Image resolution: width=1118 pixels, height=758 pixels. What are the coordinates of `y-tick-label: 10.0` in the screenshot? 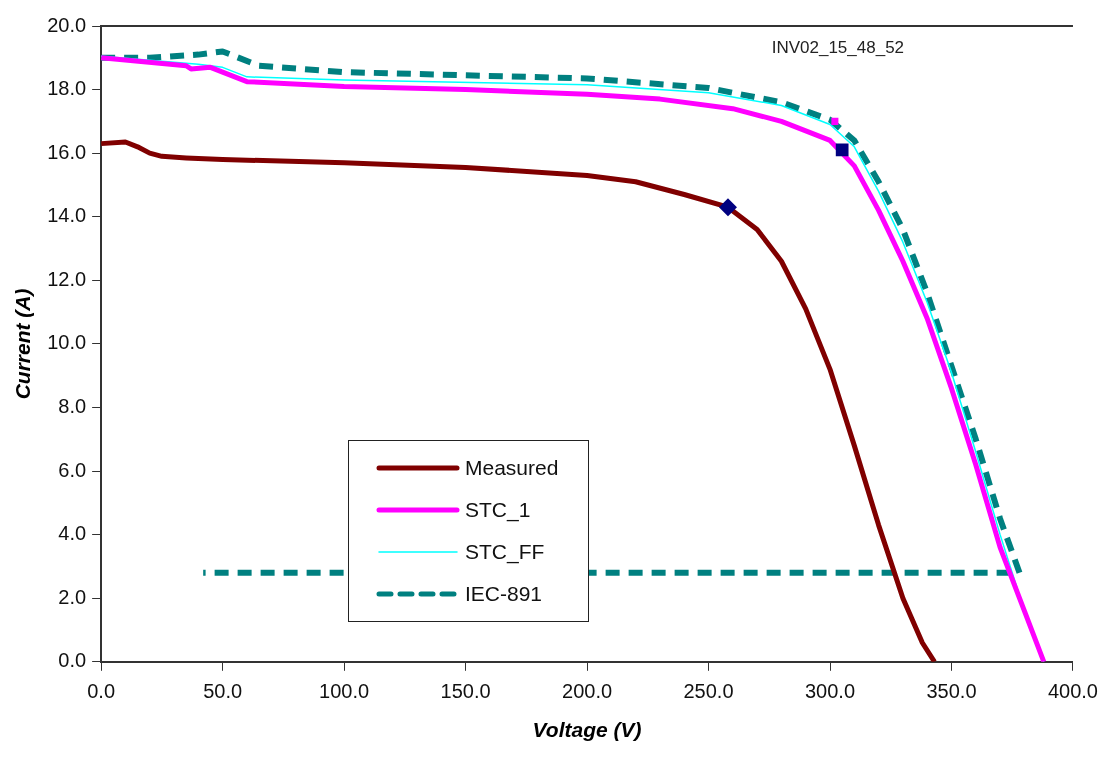 It's located at (67, 342).